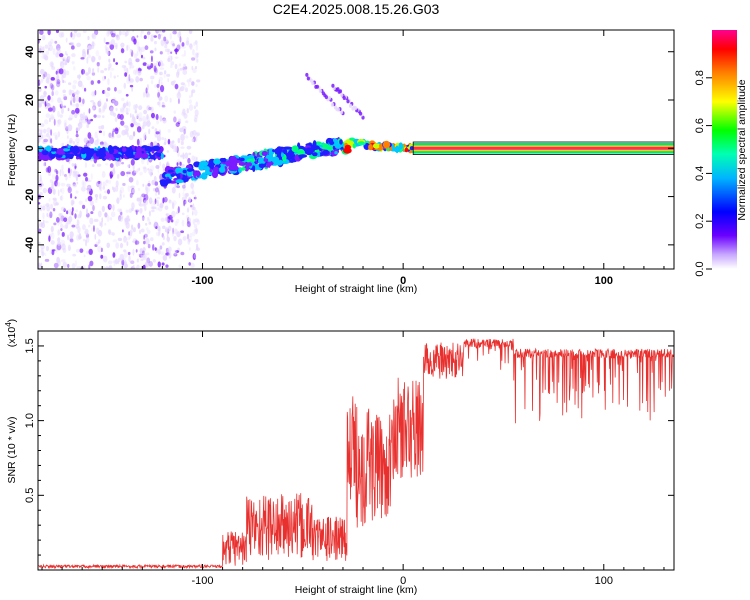 Image resolution: width=750 pixels, height=600 pixels. Describe the element at coordinates (11, 333) in the screenshot. I see `snr-y-multiplier: (x104)` at that location.